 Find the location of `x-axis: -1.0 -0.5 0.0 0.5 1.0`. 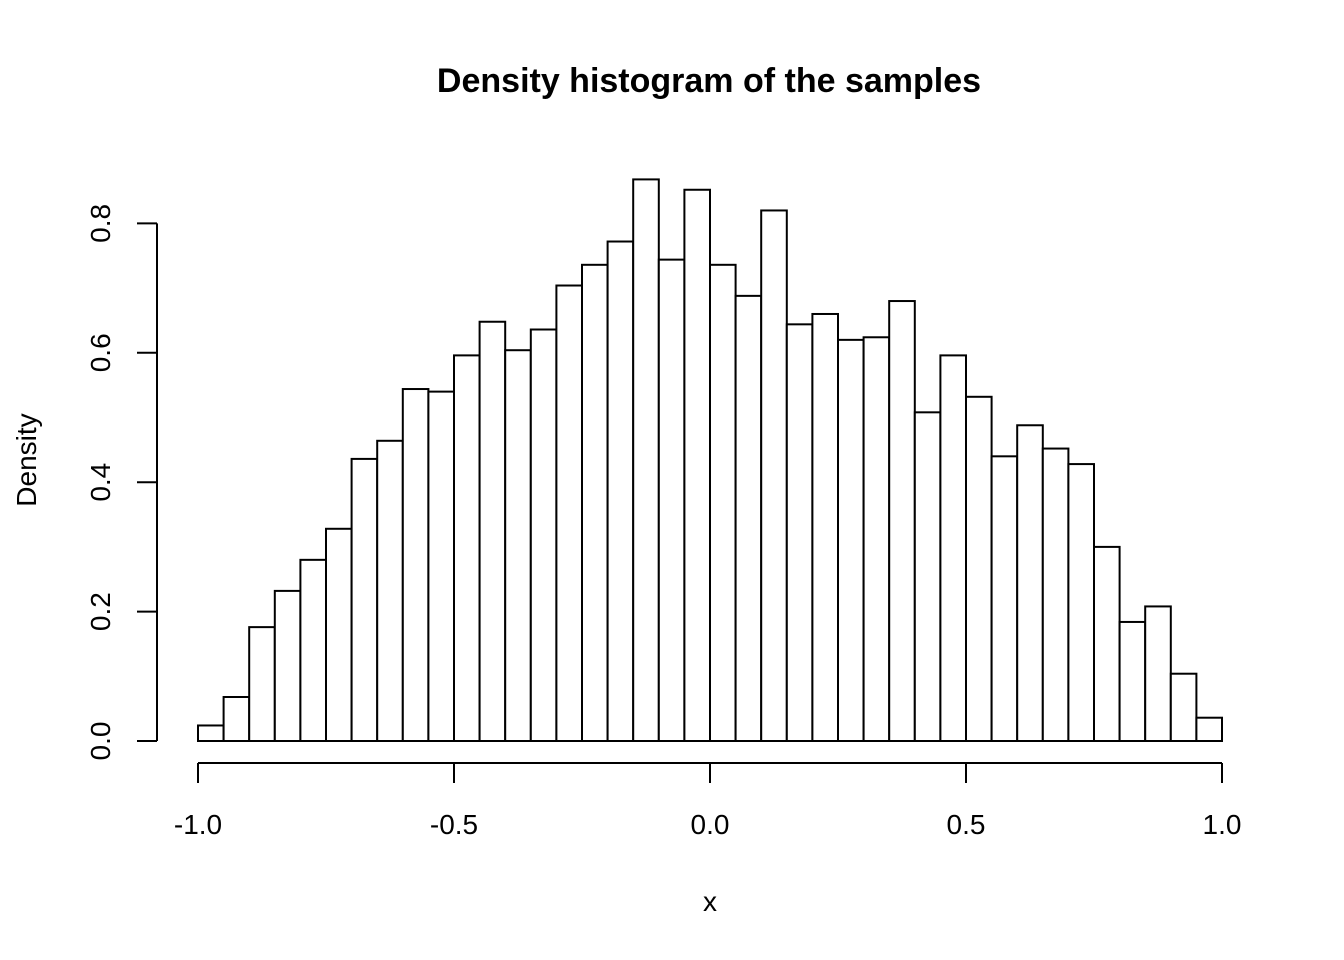

x-axis: -1.0 -0.5 0.0 0.5 1.0 is located at coordinates (708, 801).